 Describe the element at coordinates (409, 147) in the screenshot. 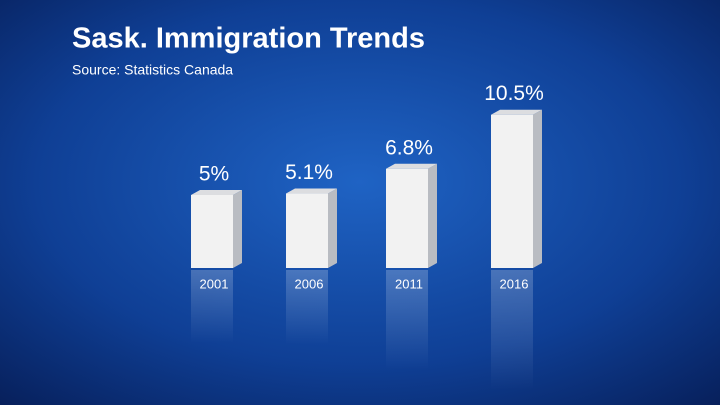

I see `data-label: 6.8%` at that location.